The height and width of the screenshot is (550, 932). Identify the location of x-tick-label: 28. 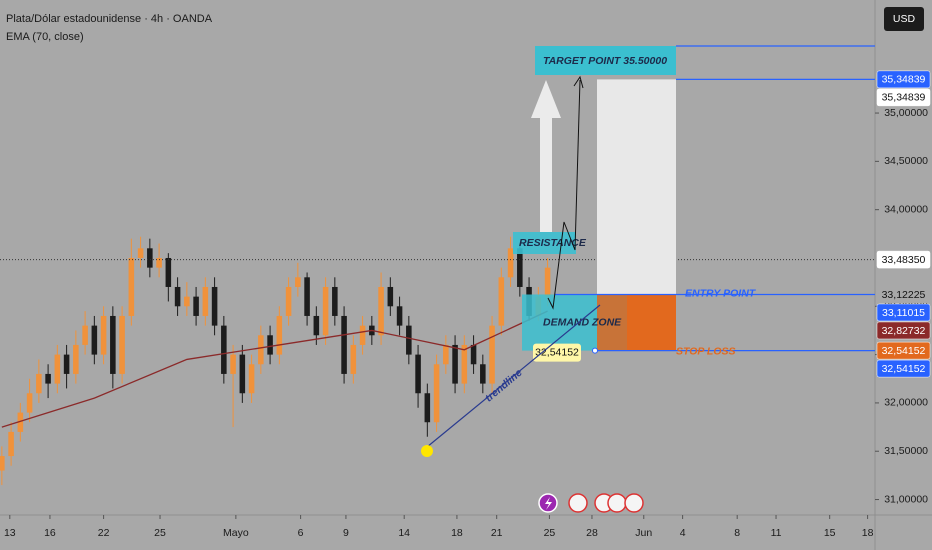
(592, 533).